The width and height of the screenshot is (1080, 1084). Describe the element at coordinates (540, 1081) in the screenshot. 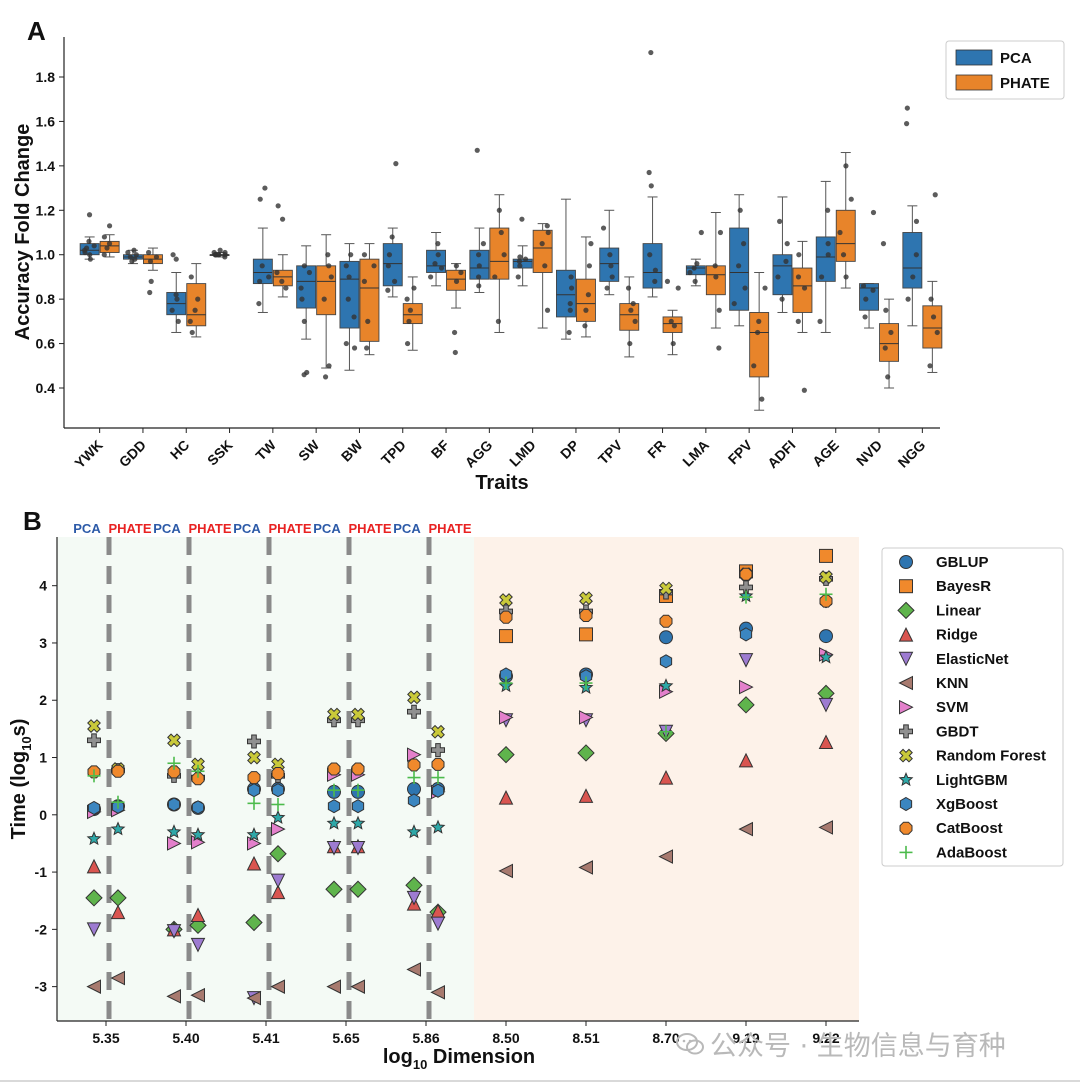

I see `footer-divider` at that location.